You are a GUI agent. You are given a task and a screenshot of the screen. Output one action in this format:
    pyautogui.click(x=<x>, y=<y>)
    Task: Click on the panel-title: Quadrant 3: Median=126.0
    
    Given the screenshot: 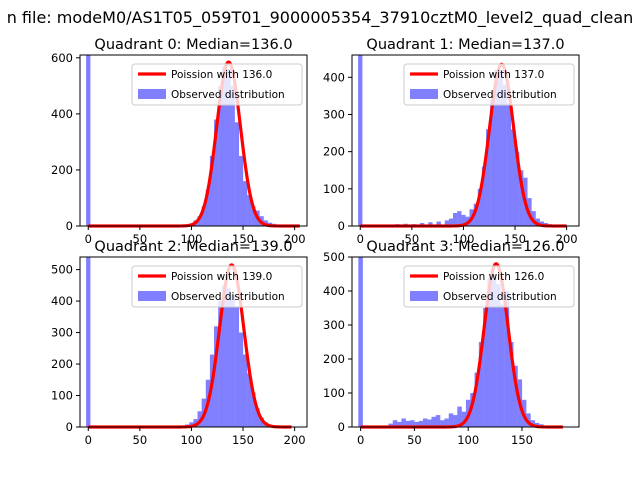 What is the action you would take?
    pyautogui.click(x=465, y=247)
    